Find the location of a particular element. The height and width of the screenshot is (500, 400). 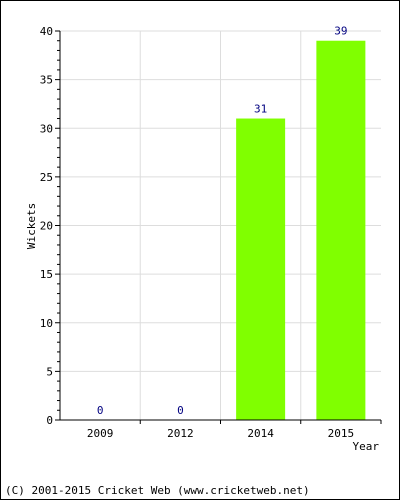

y-tick-label: 5 is located at coordinates (49, 371).